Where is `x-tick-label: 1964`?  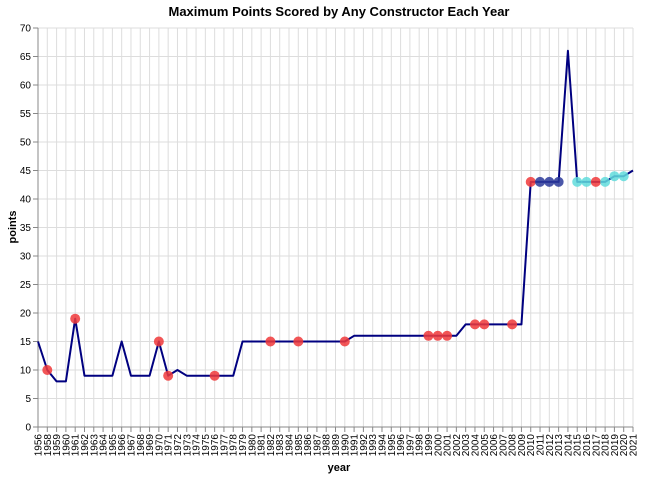 x-tick-label: 1964 is located at coordinates (104, 445).